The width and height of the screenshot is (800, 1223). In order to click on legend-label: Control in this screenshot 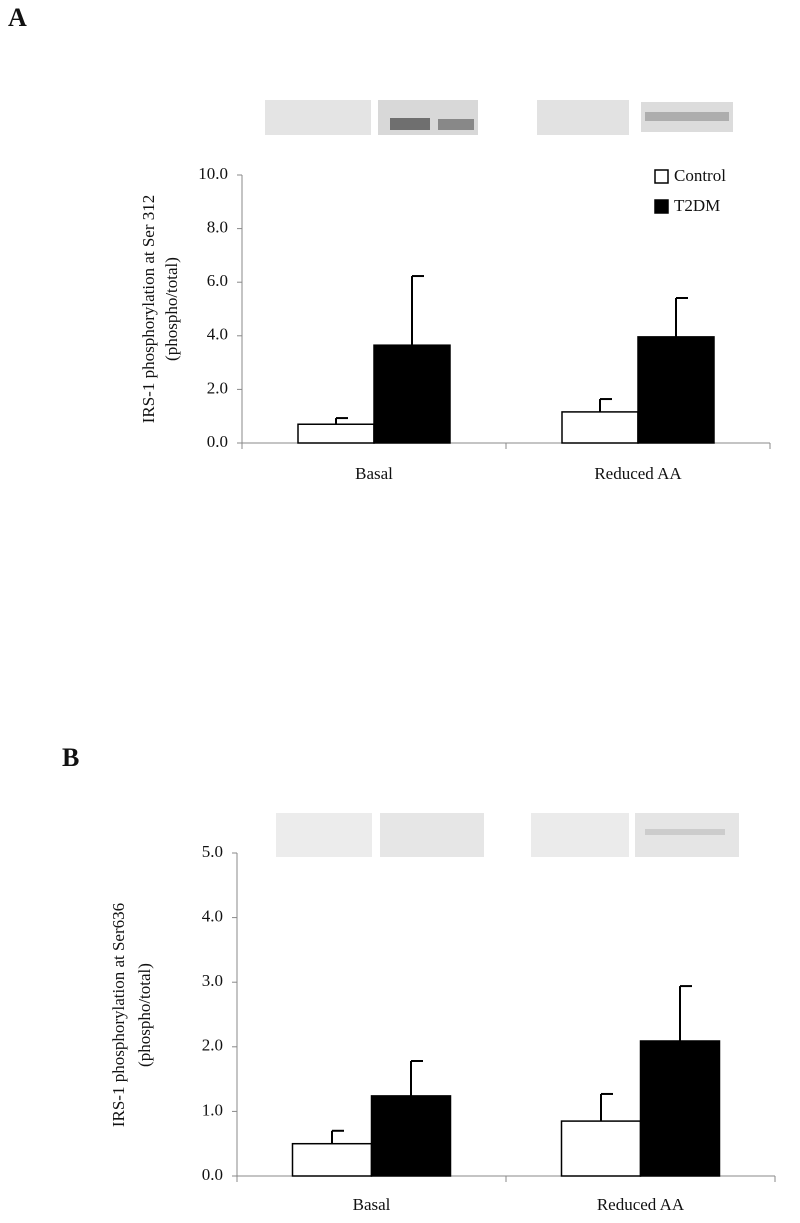, I will do `click(700, 175)`.